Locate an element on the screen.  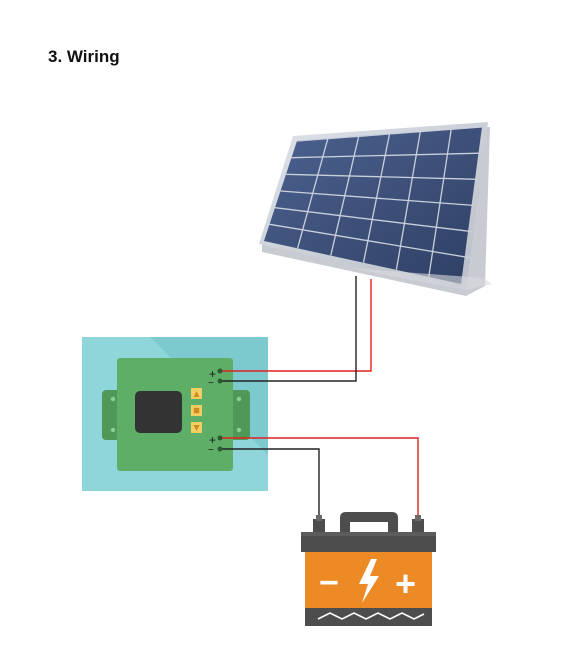
pv-plus-label: + is located at coordinates (212, 374).